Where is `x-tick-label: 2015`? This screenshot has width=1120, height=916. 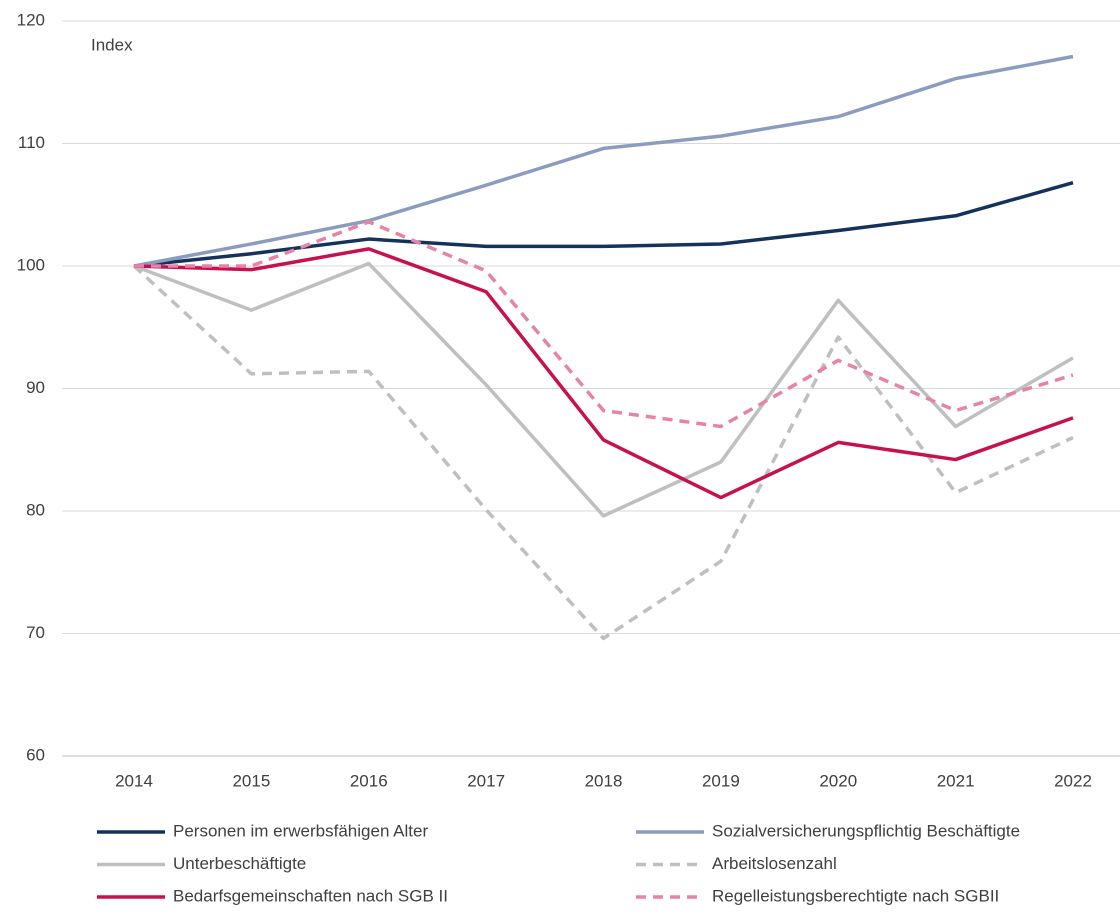 x-tick-label: 2015 is located at coordinates (251, 780).